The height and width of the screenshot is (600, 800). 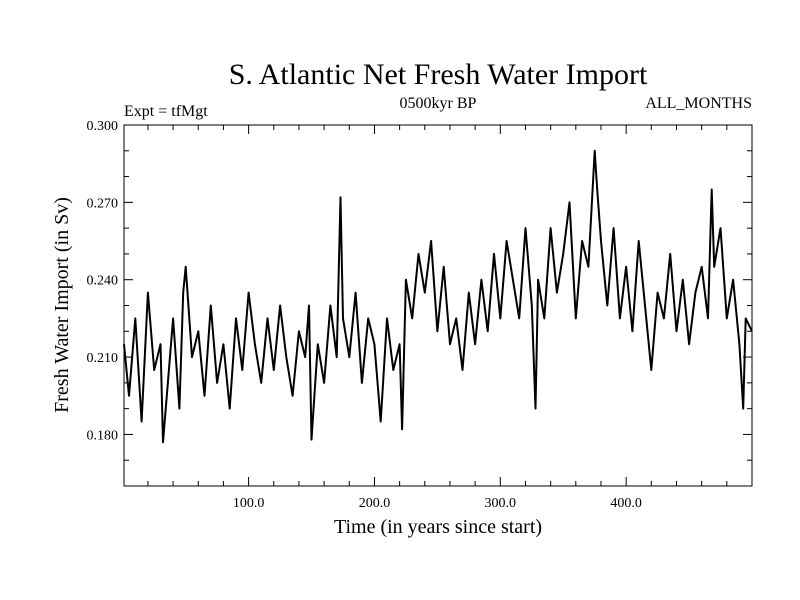 What do you see at coordinates (103, 126) in the screenshot?
I see `y-tick-label: 0.300` at bounding box center [103, 126].